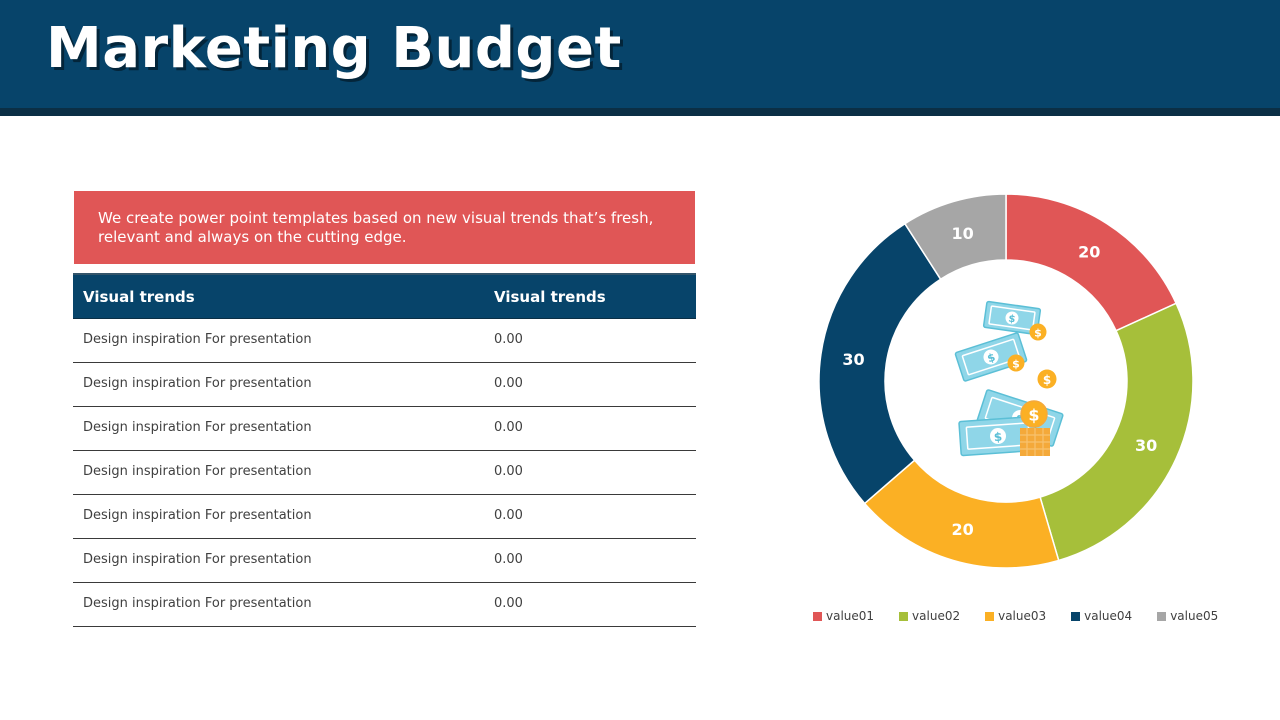 The height and width of the screenshot is (720, 1280). I want to click on legend-label: value04, so click(1108, 616).